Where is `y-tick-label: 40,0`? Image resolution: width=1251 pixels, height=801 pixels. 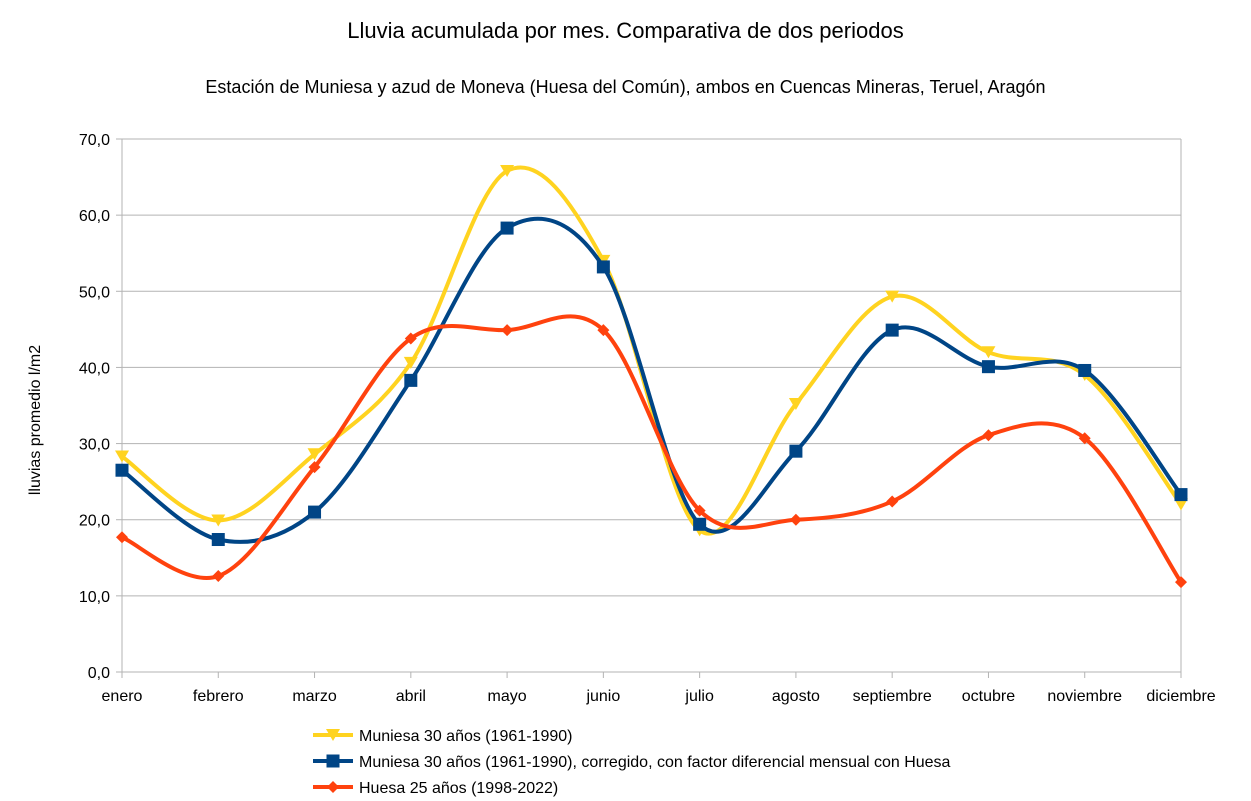 y-tick-label: 40,0 is located at coordinates (94, 368).